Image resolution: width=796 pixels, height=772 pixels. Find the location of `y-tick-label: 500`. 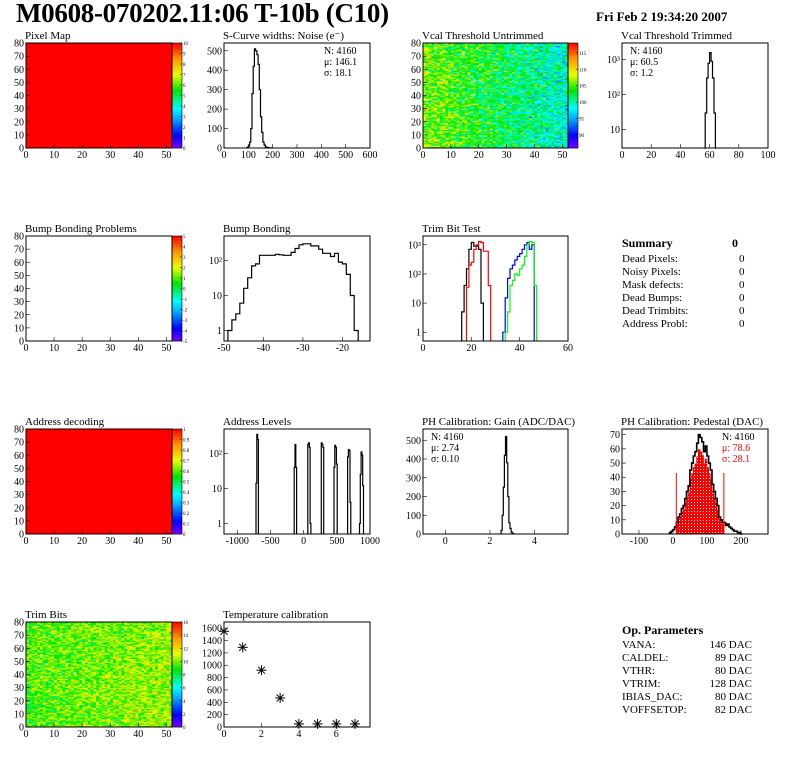

y-tick-label: 500 is located at coordinates (214, 51).